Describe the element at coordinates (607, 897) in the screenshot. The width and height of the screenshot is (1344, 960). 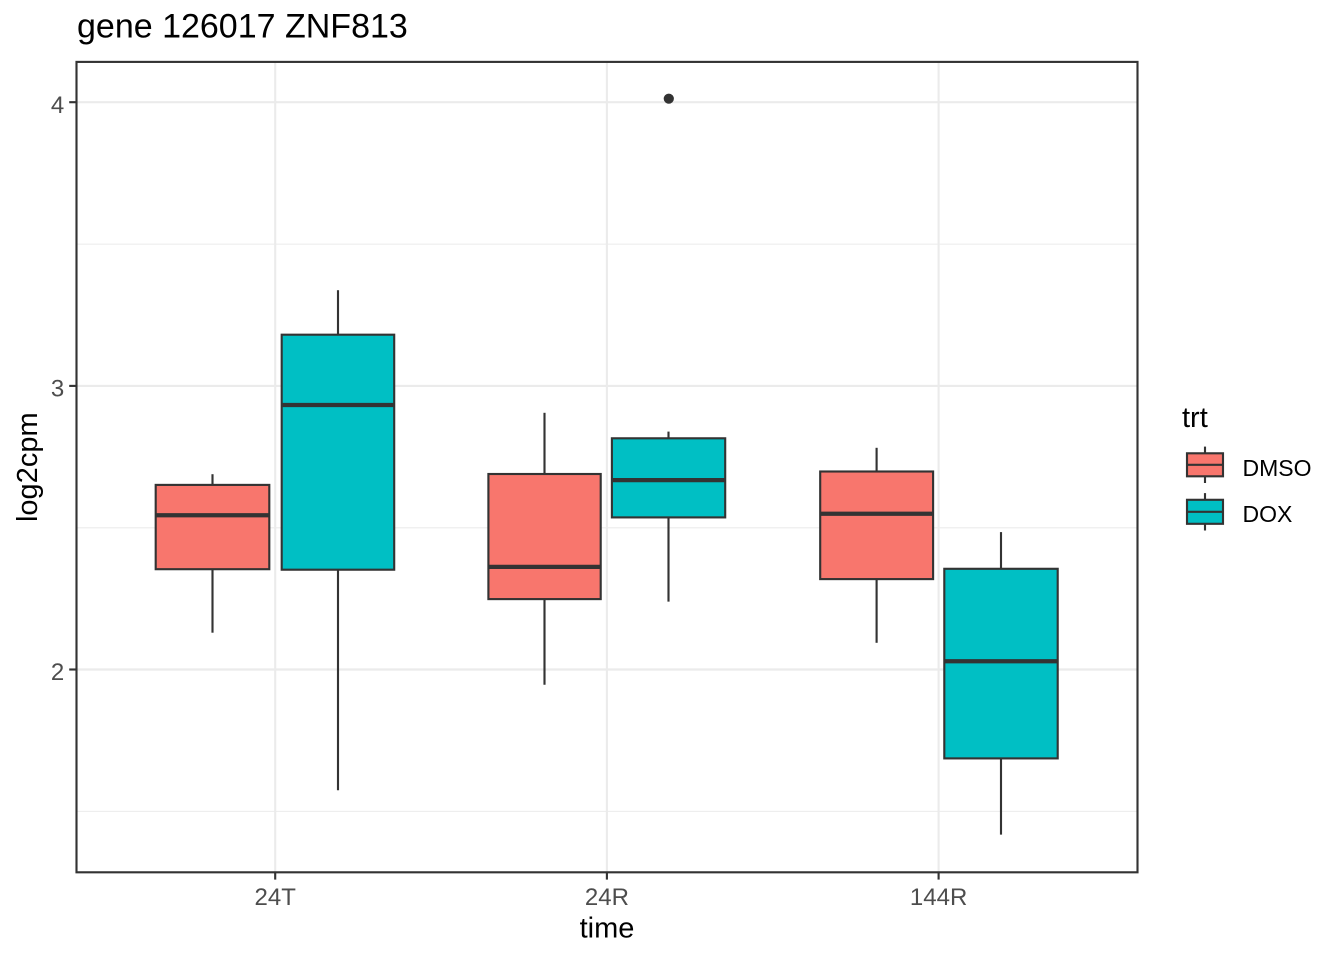
I see `svg-text: 24R` at that location.